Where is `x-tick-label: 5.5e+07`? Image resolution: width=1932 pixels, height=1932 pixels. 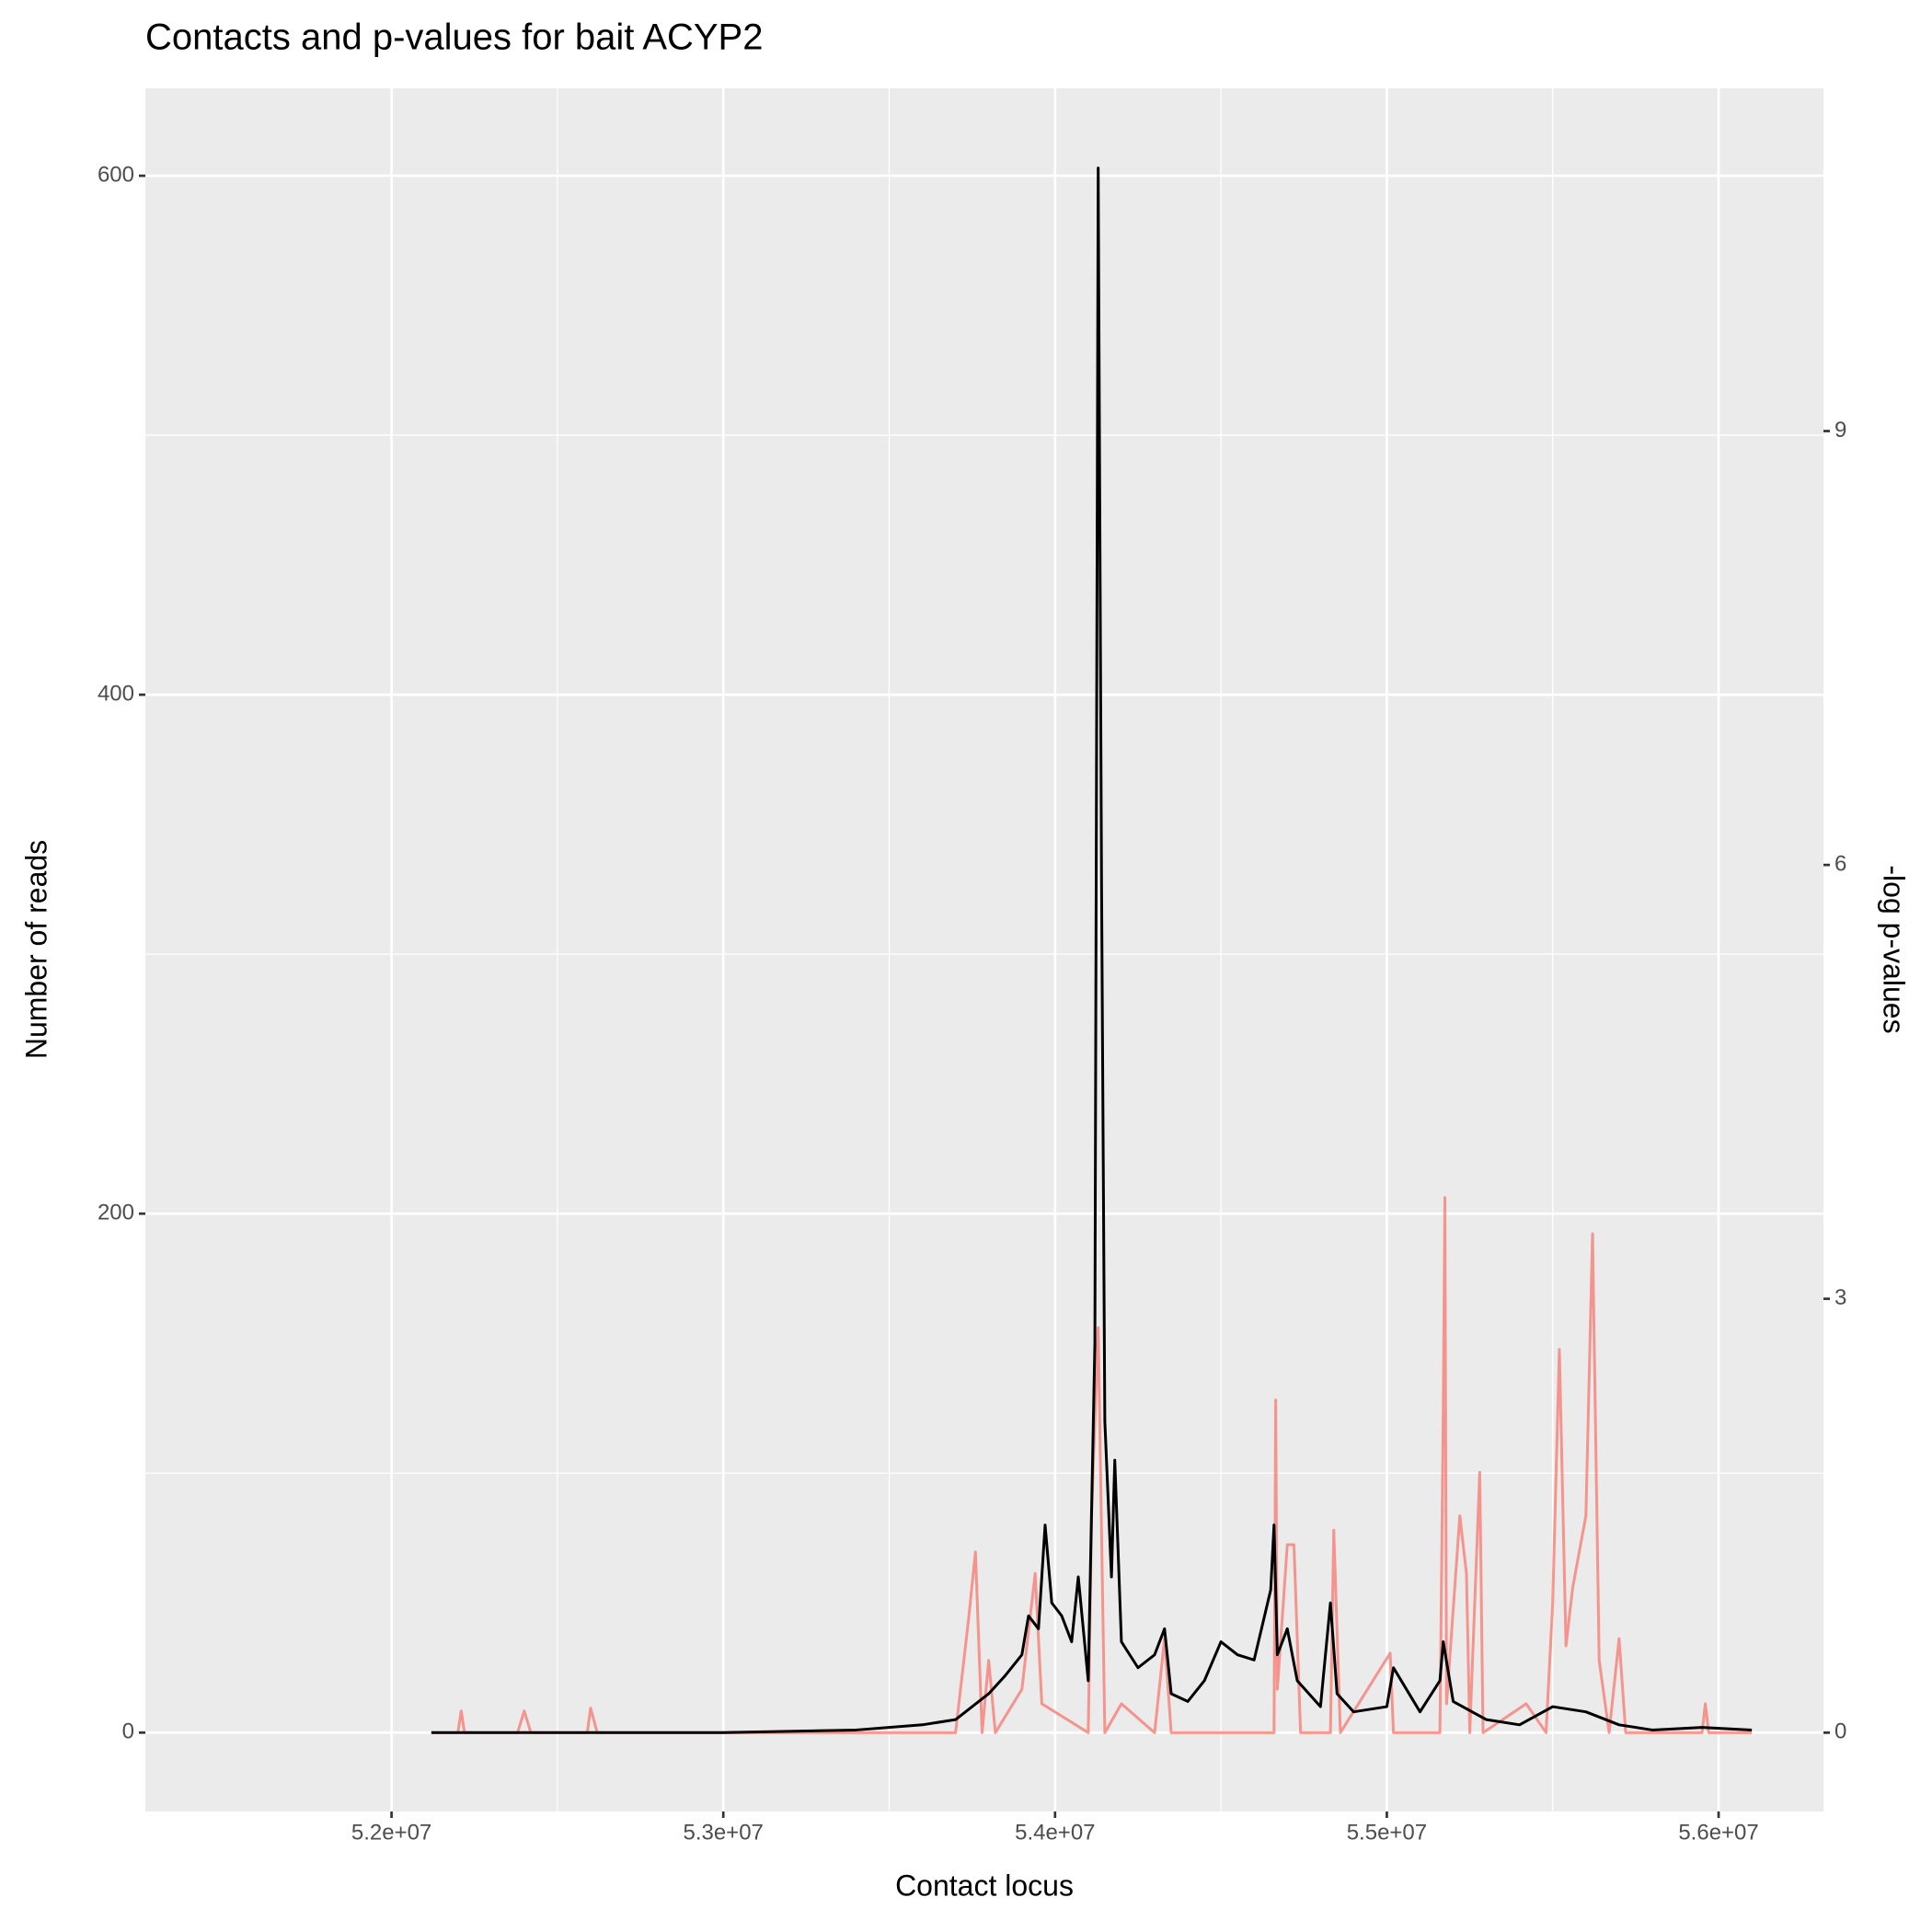
x-tick-label: 5.5e+07 is located at coordinates (1387, 1832).